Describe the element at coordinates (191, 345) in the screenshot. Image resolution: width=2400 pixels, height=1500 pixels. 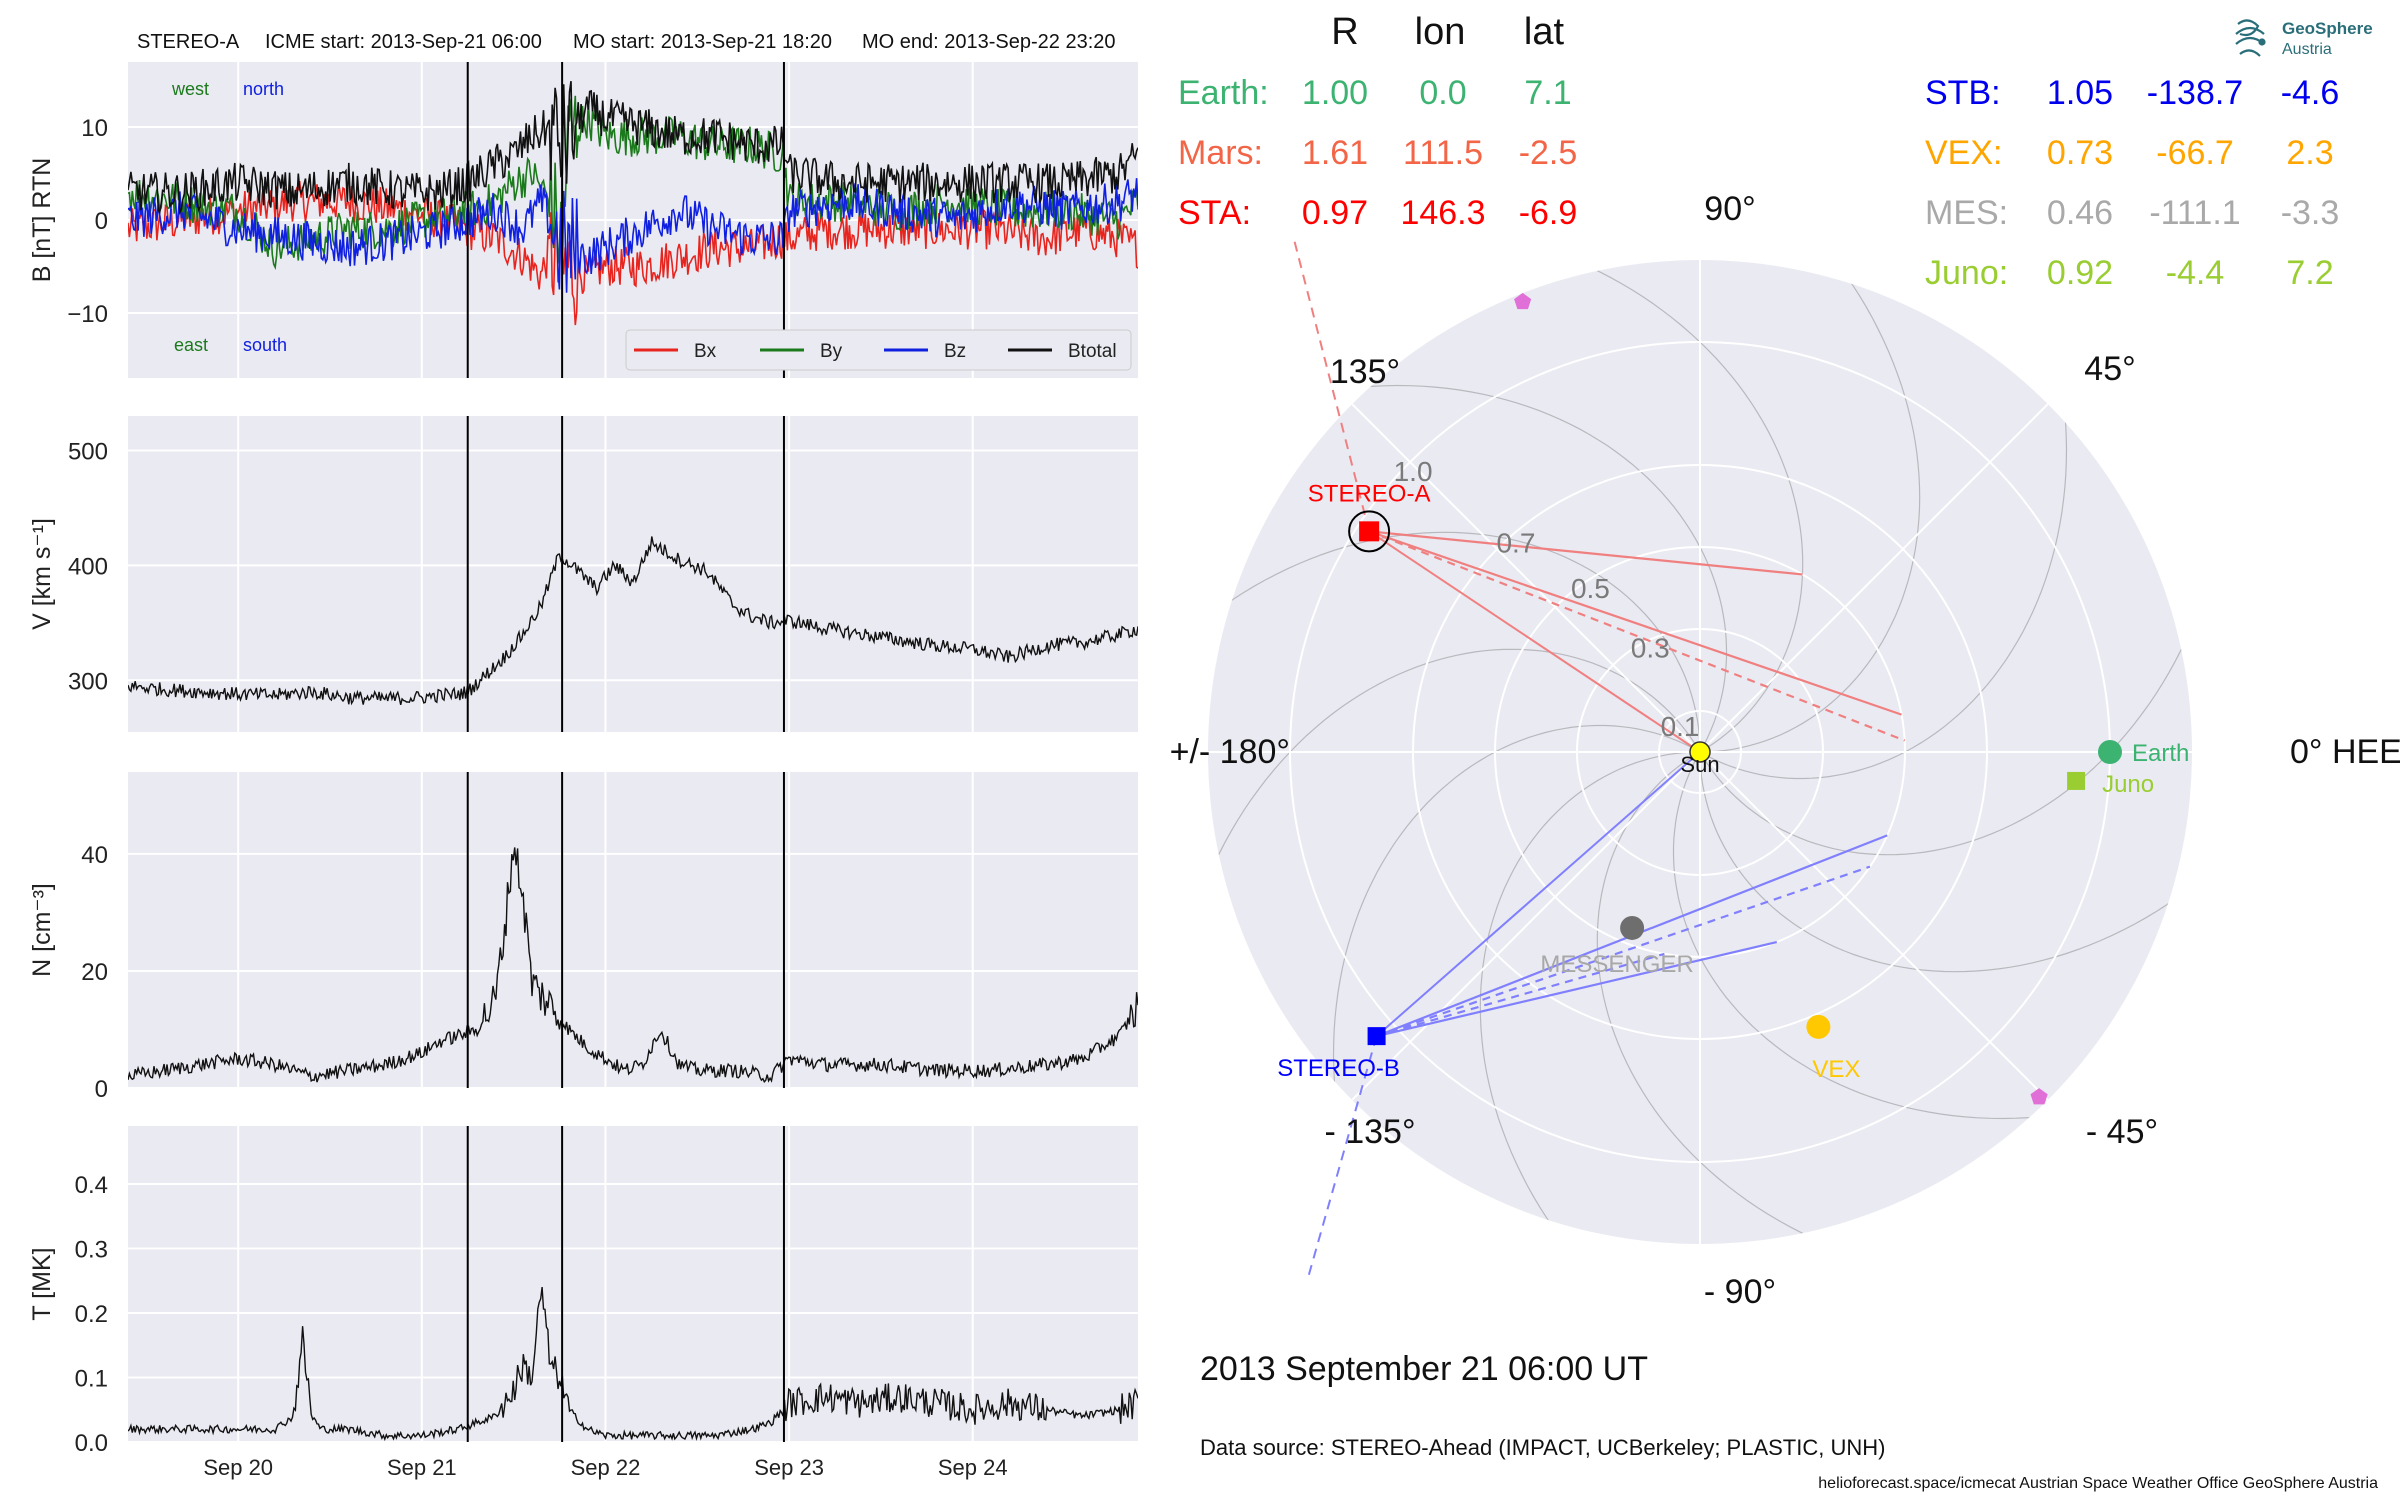
I see `label-east: east` at that location.